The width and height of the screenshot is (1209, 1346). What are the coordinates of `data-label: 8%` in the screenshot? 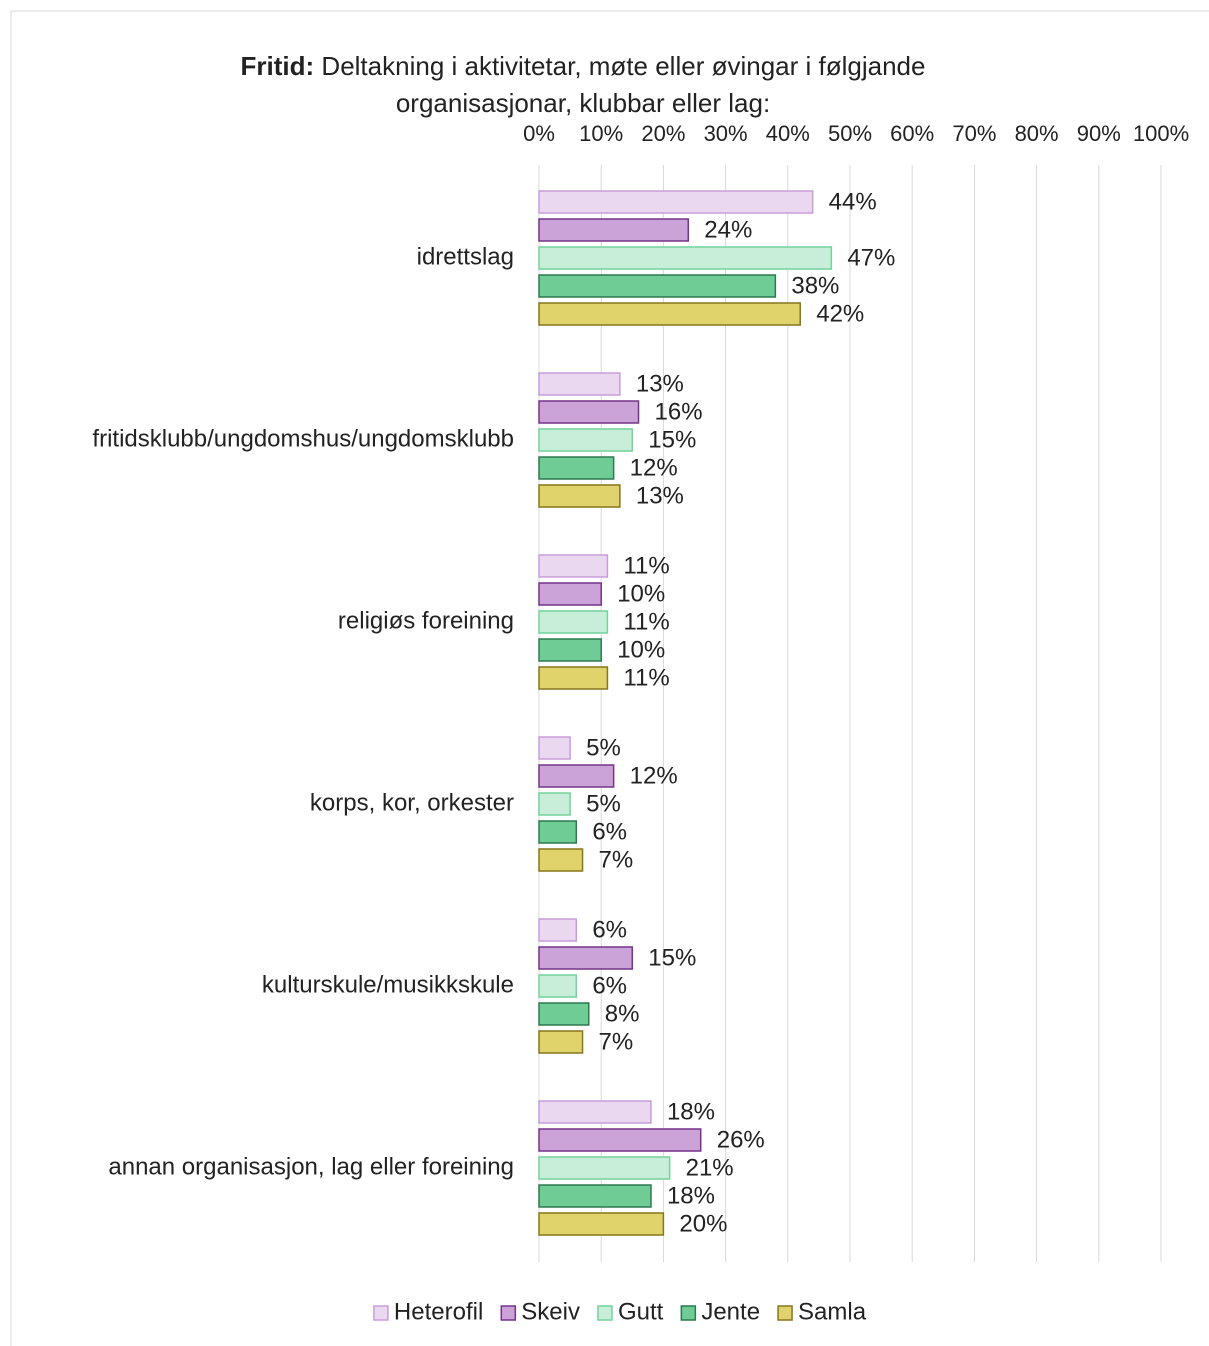 It's located at (622, 1013).